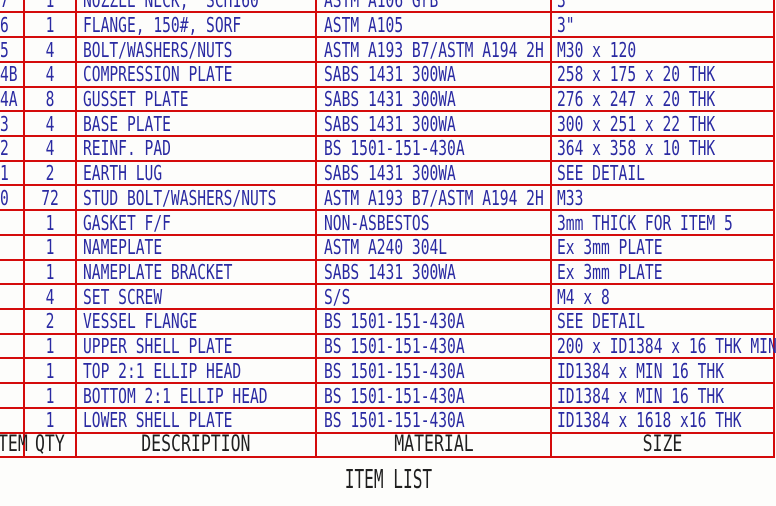 The height and width of the screenshot is (506, 776). What do you see at coordinates (663, 25) in the screenshot?
I see `size-cell: 3"` at bounding box center [663, 25].